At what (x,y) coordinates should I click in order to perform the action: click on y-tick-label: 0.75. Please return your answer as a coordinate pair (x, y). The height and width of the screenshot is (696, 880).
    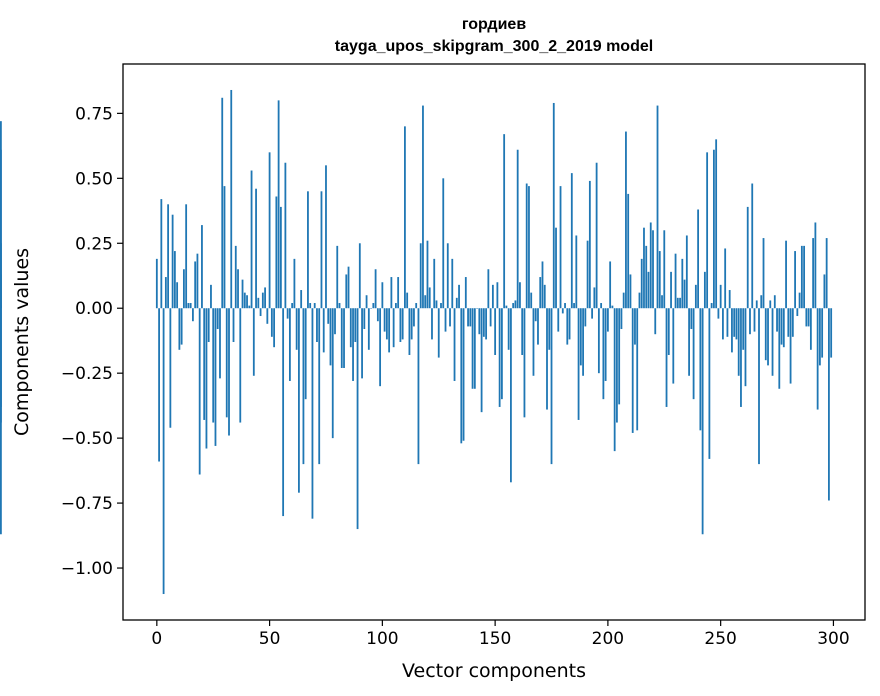
    Looking at the image, I should click on (94, 114).